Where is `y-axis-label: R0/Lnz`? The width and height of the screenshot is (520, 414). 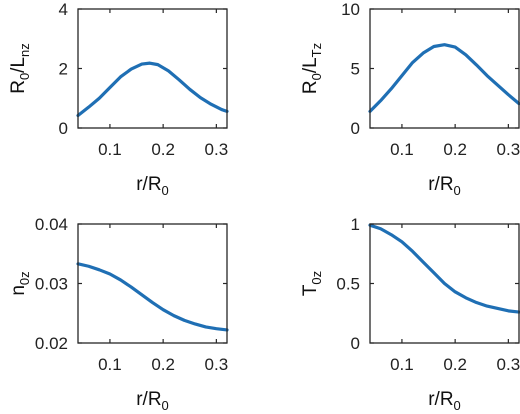
y-axis-label: R0/Lnz is located at coordinates (20, 68).